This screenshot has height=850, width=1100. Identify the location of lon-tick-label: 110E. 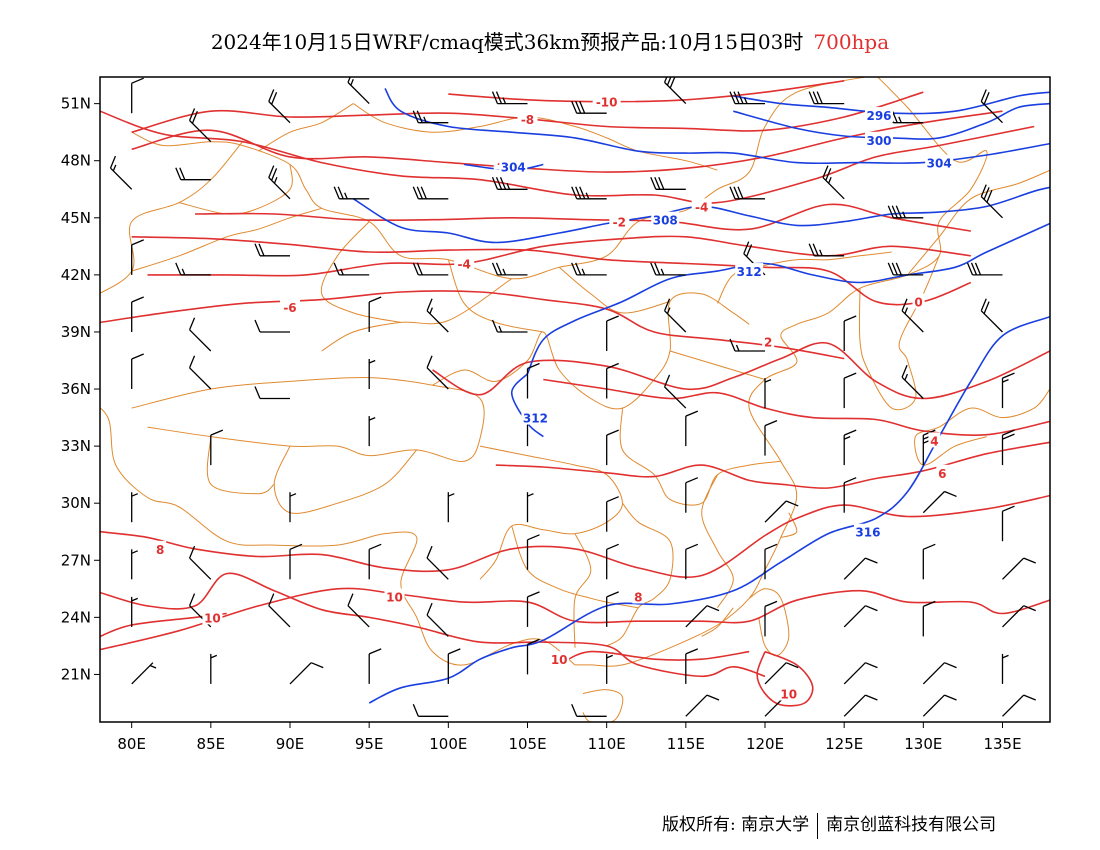
(607, 744).